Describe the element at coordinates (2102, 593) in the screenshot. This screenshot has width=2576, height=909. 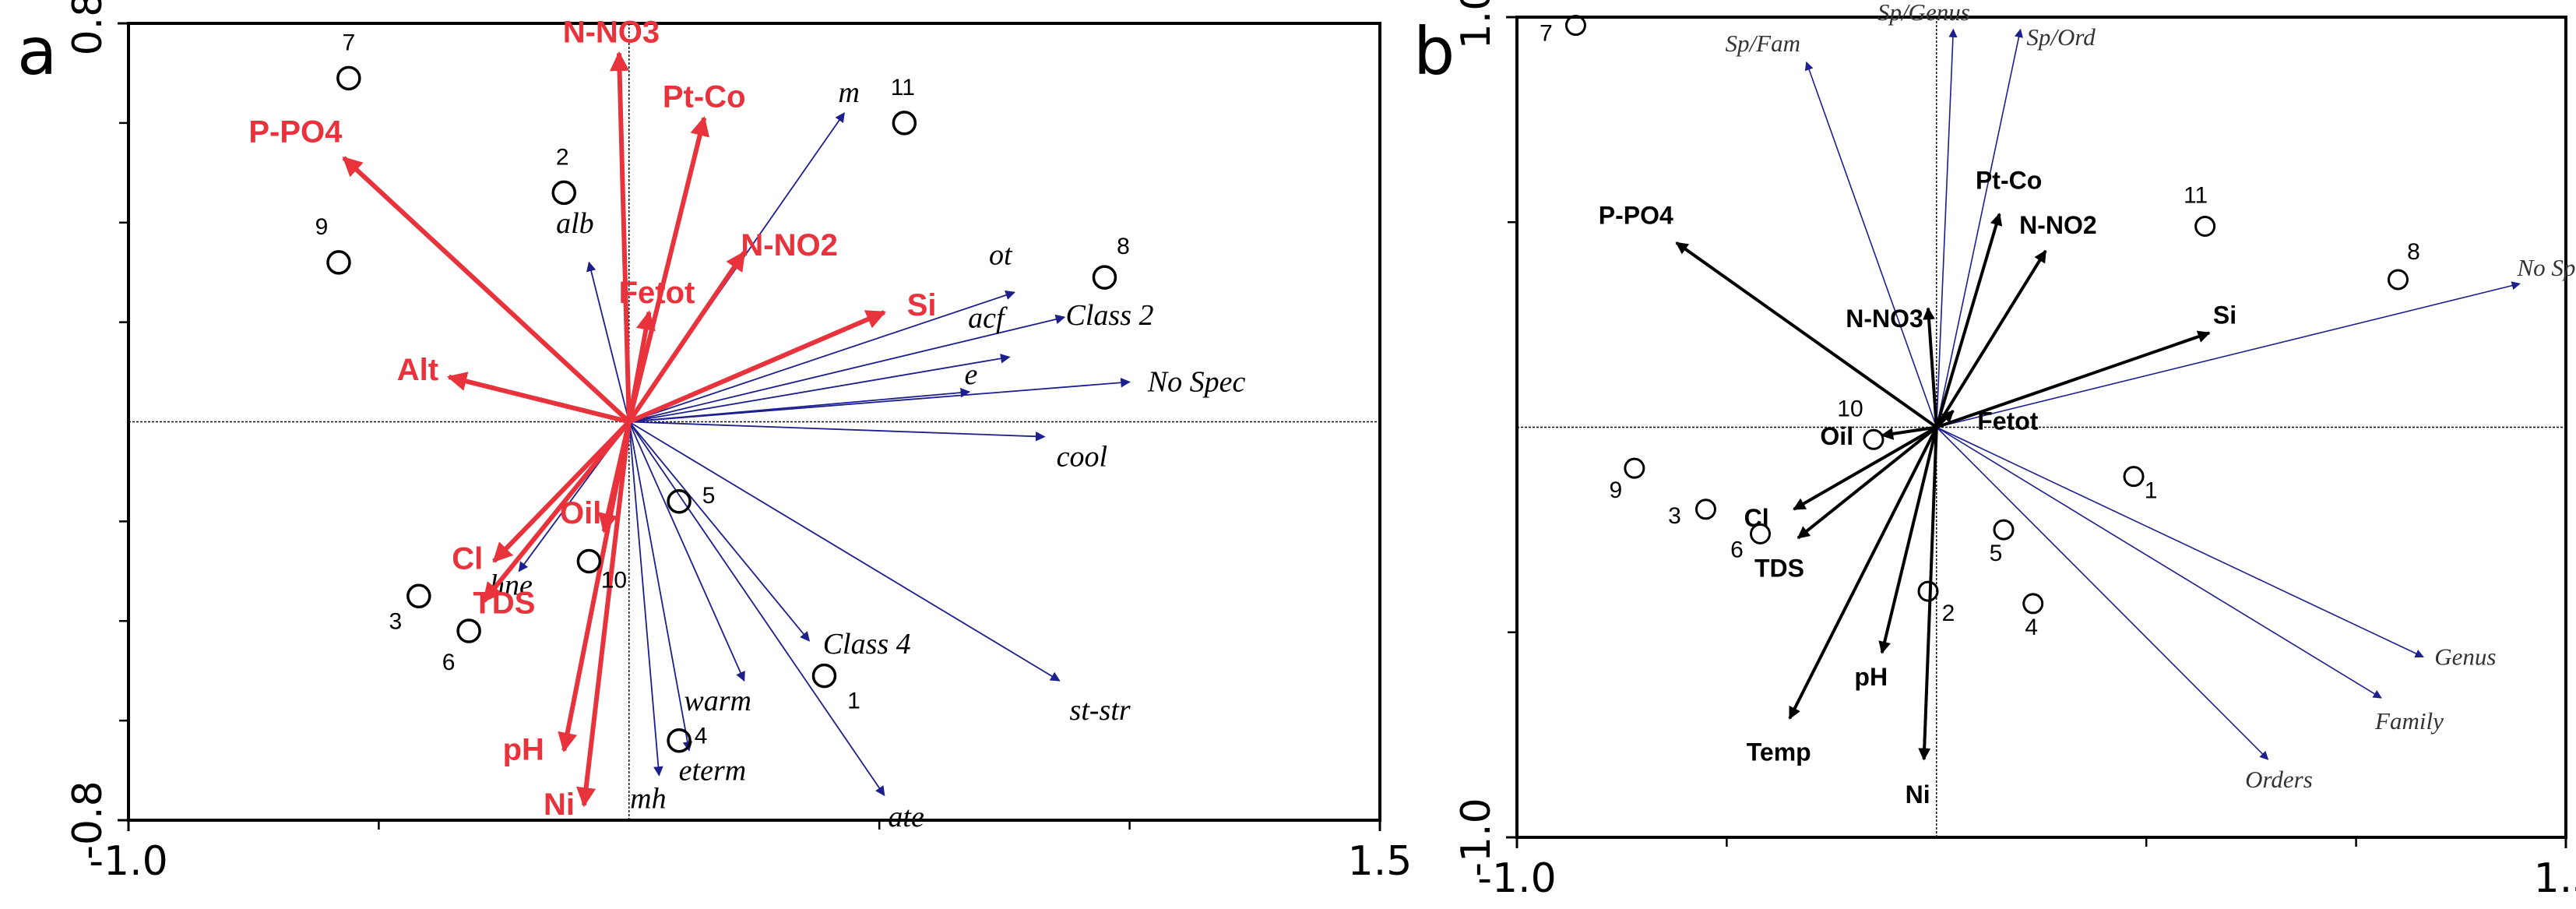
I see `species-vector-orders` at that location.